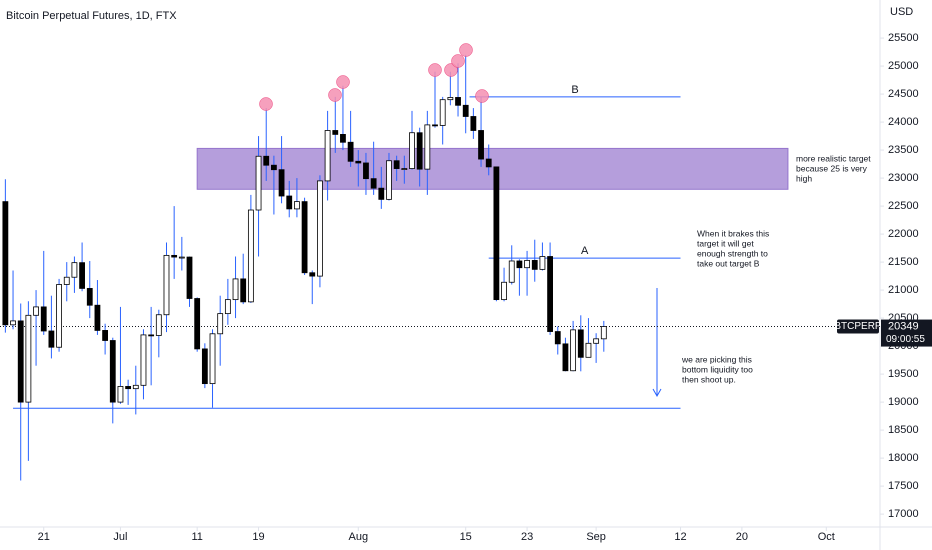 The width and height of the screenshot is (932, 550). Describe the element at coordinates (359, 537) in the screenshot. I see `x-tick-label: Aug` at that location.